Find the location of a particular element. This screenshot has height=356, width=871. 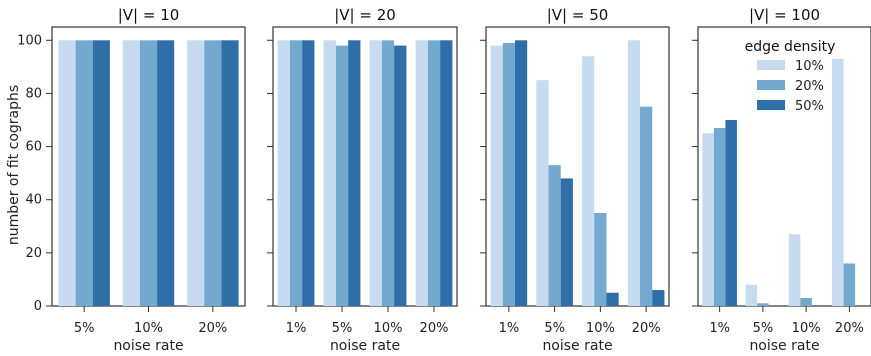

legend-title: edge density is located at coordinates (790, 47).